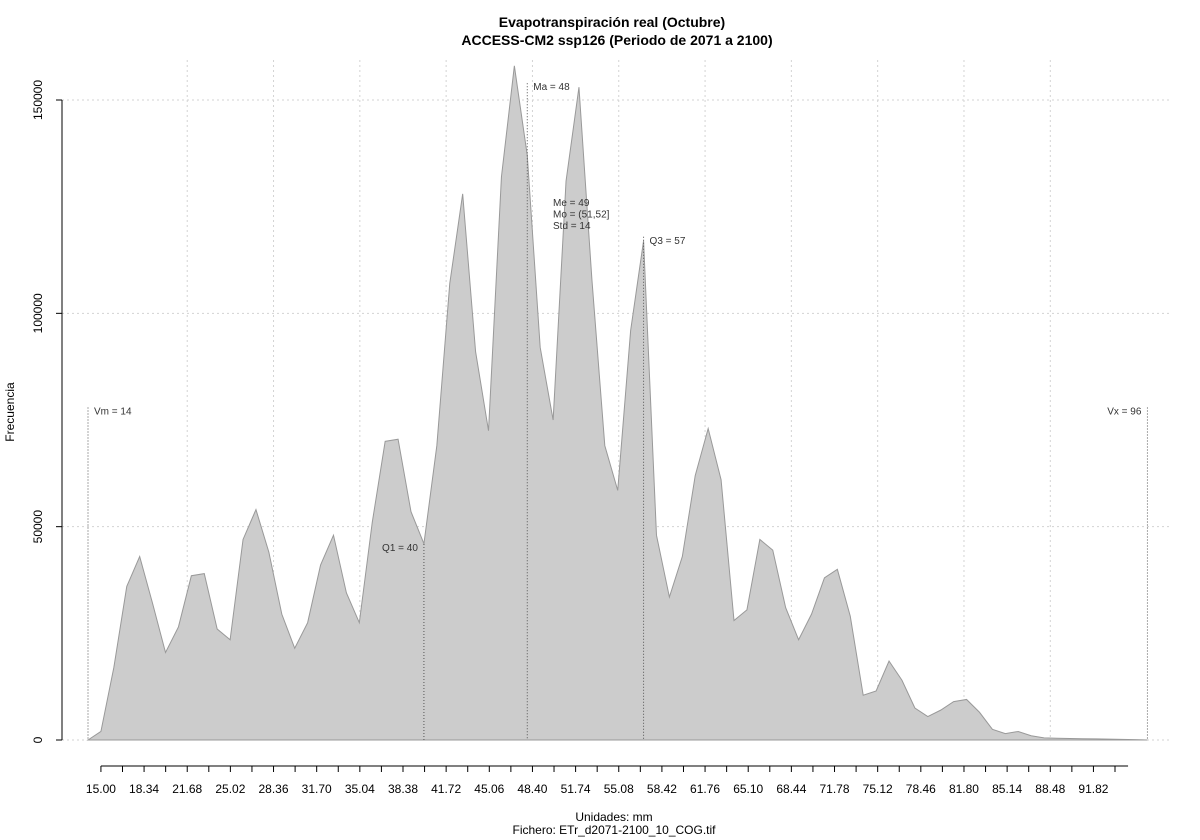 The height and width of the screenshot is (840, 1200). Describe the element at coordinates (613, 817) in the screenshot. I see `x-axis-title: Unidades: mm` at that location.